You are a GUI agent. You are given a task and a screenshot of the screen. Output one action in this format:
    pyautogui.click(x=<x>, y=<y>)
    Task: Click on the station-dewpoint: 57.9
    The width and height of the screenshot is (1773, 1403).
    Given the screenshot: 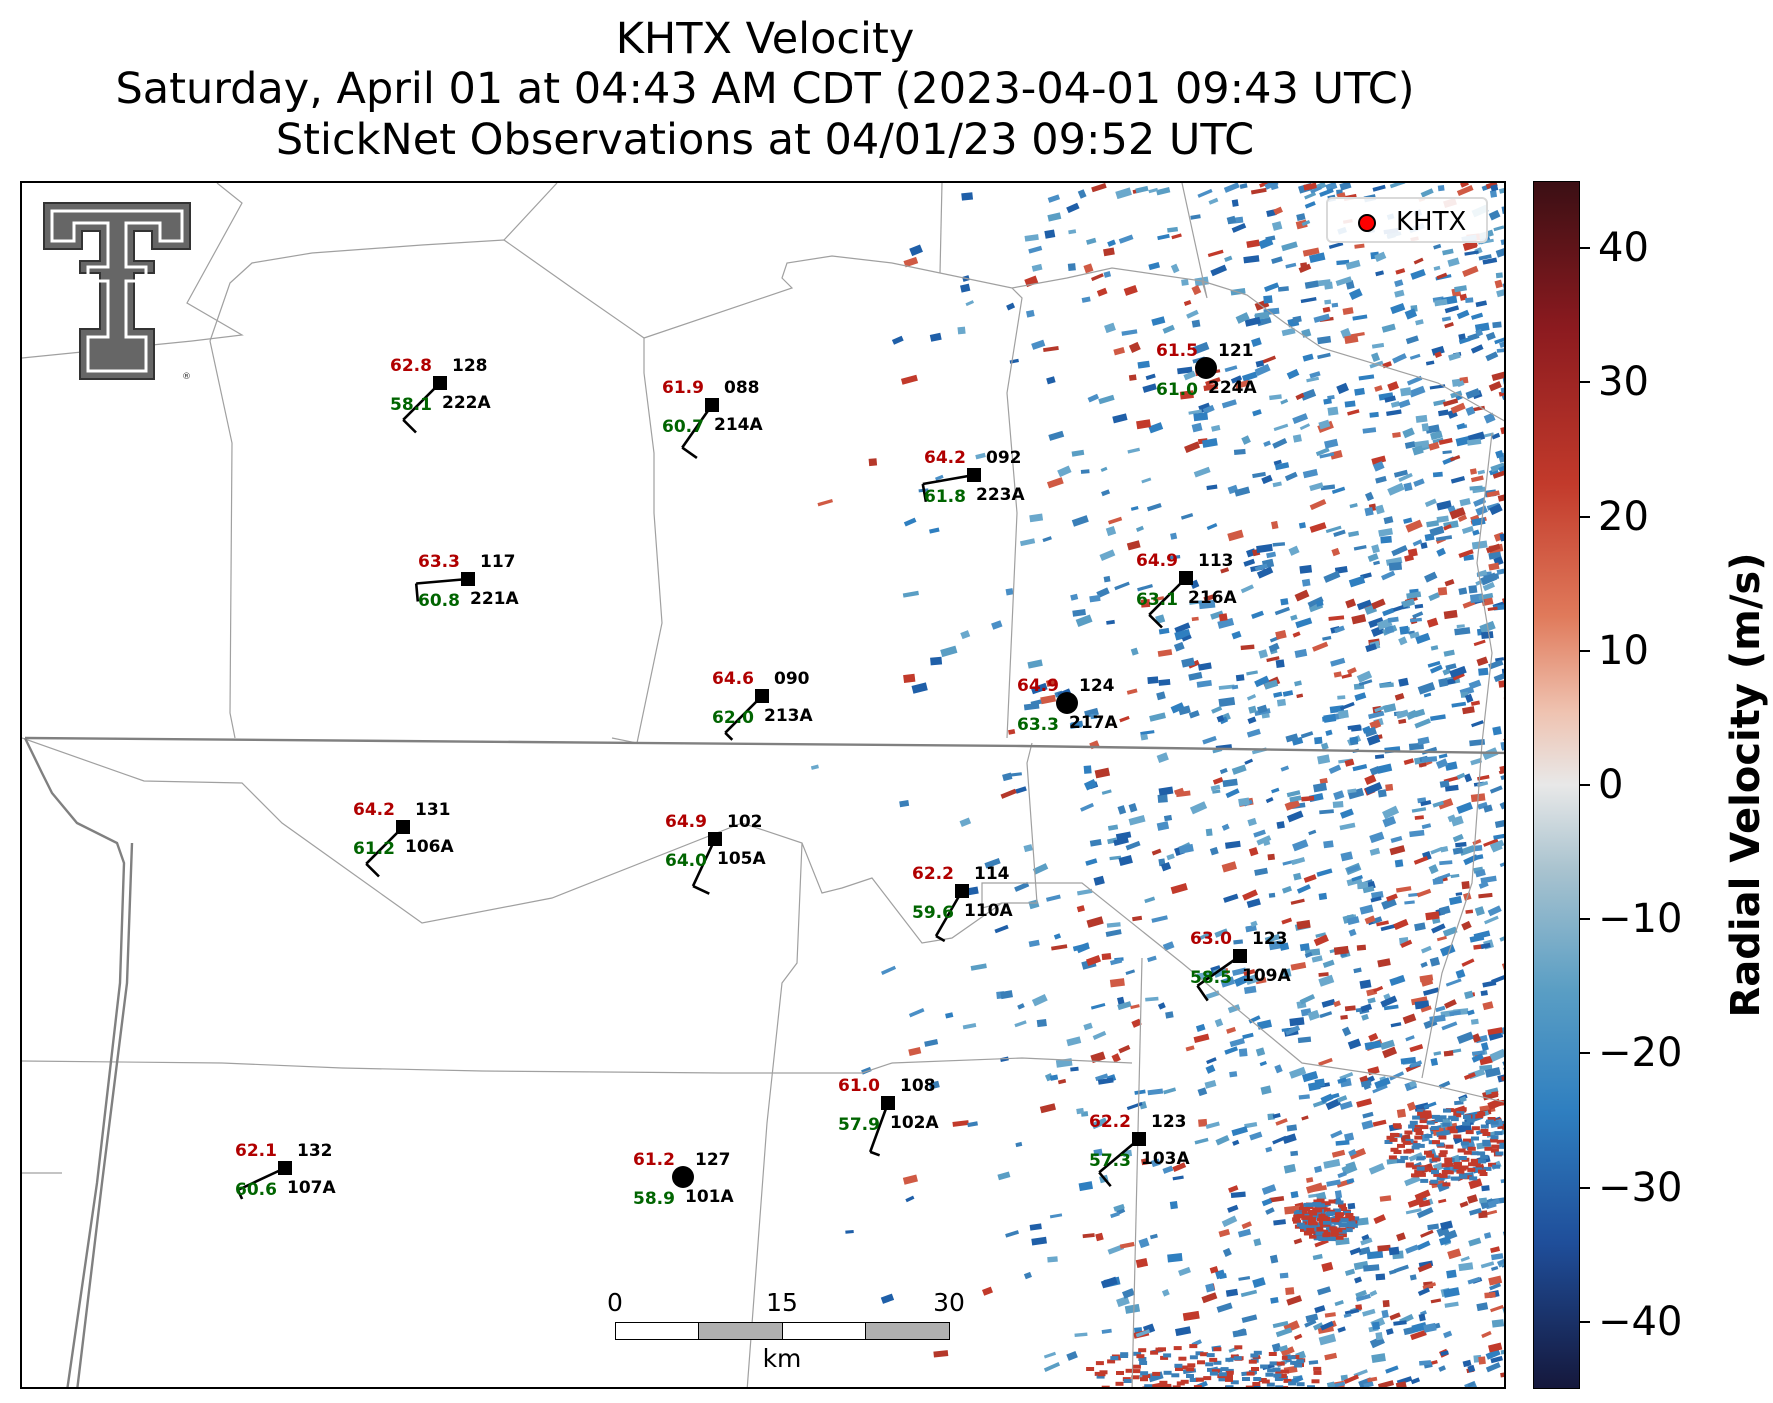 What is the action you would take?
    pyautogui.click(x=859, y=1125)
    